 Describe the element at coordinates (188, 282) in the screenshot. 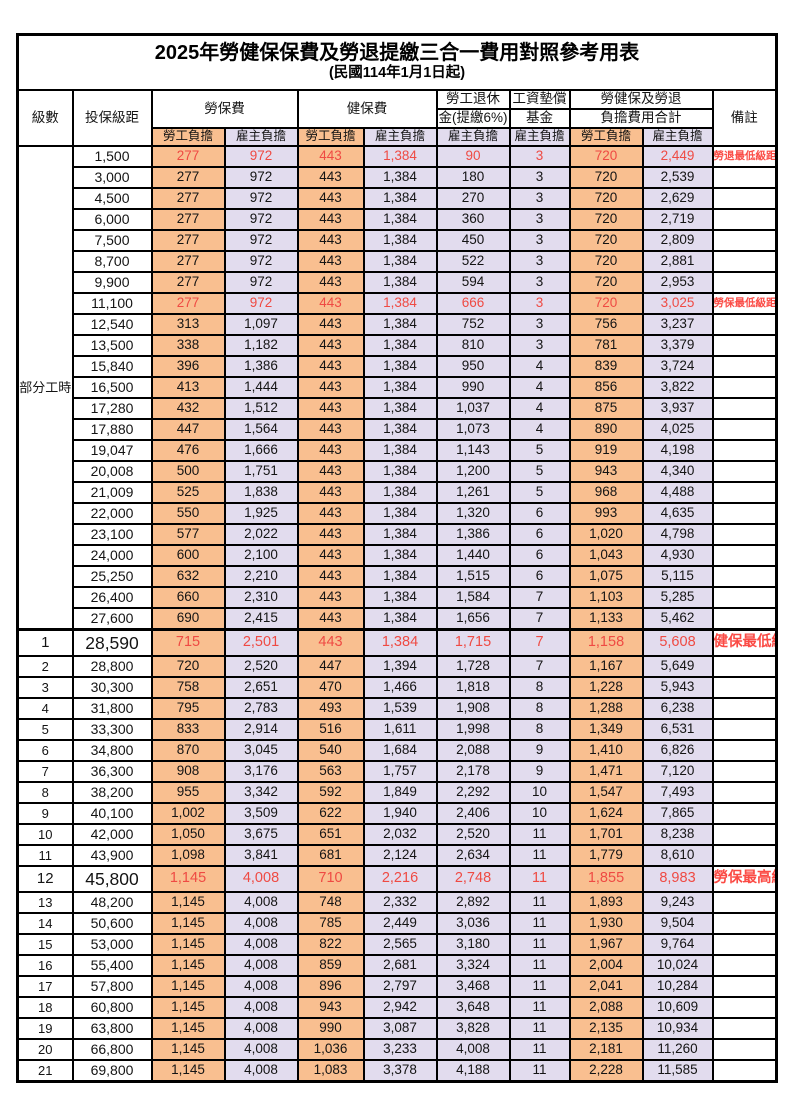

I see `labor-employee-cell: 277` at that location.